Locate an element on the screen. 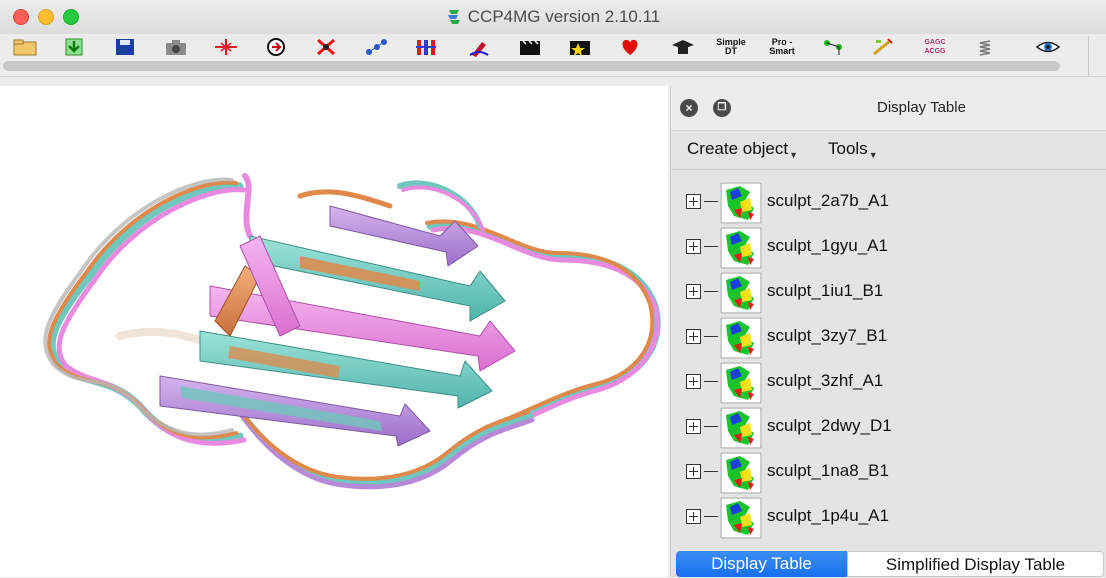  title-bar: CCP4MG version 2.10.11 is located at coordinates (553, 17).